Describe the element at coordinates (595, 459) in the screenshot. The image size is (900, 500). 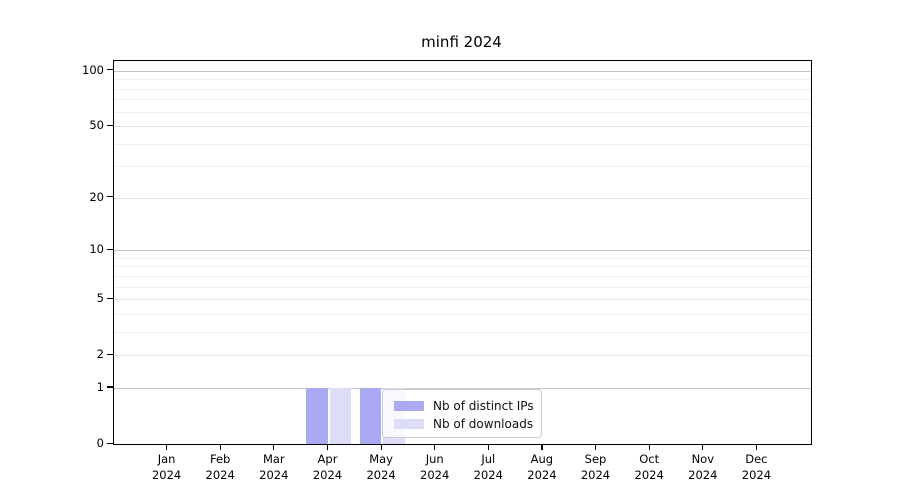
I see `x-label-month: Sep` at that location.